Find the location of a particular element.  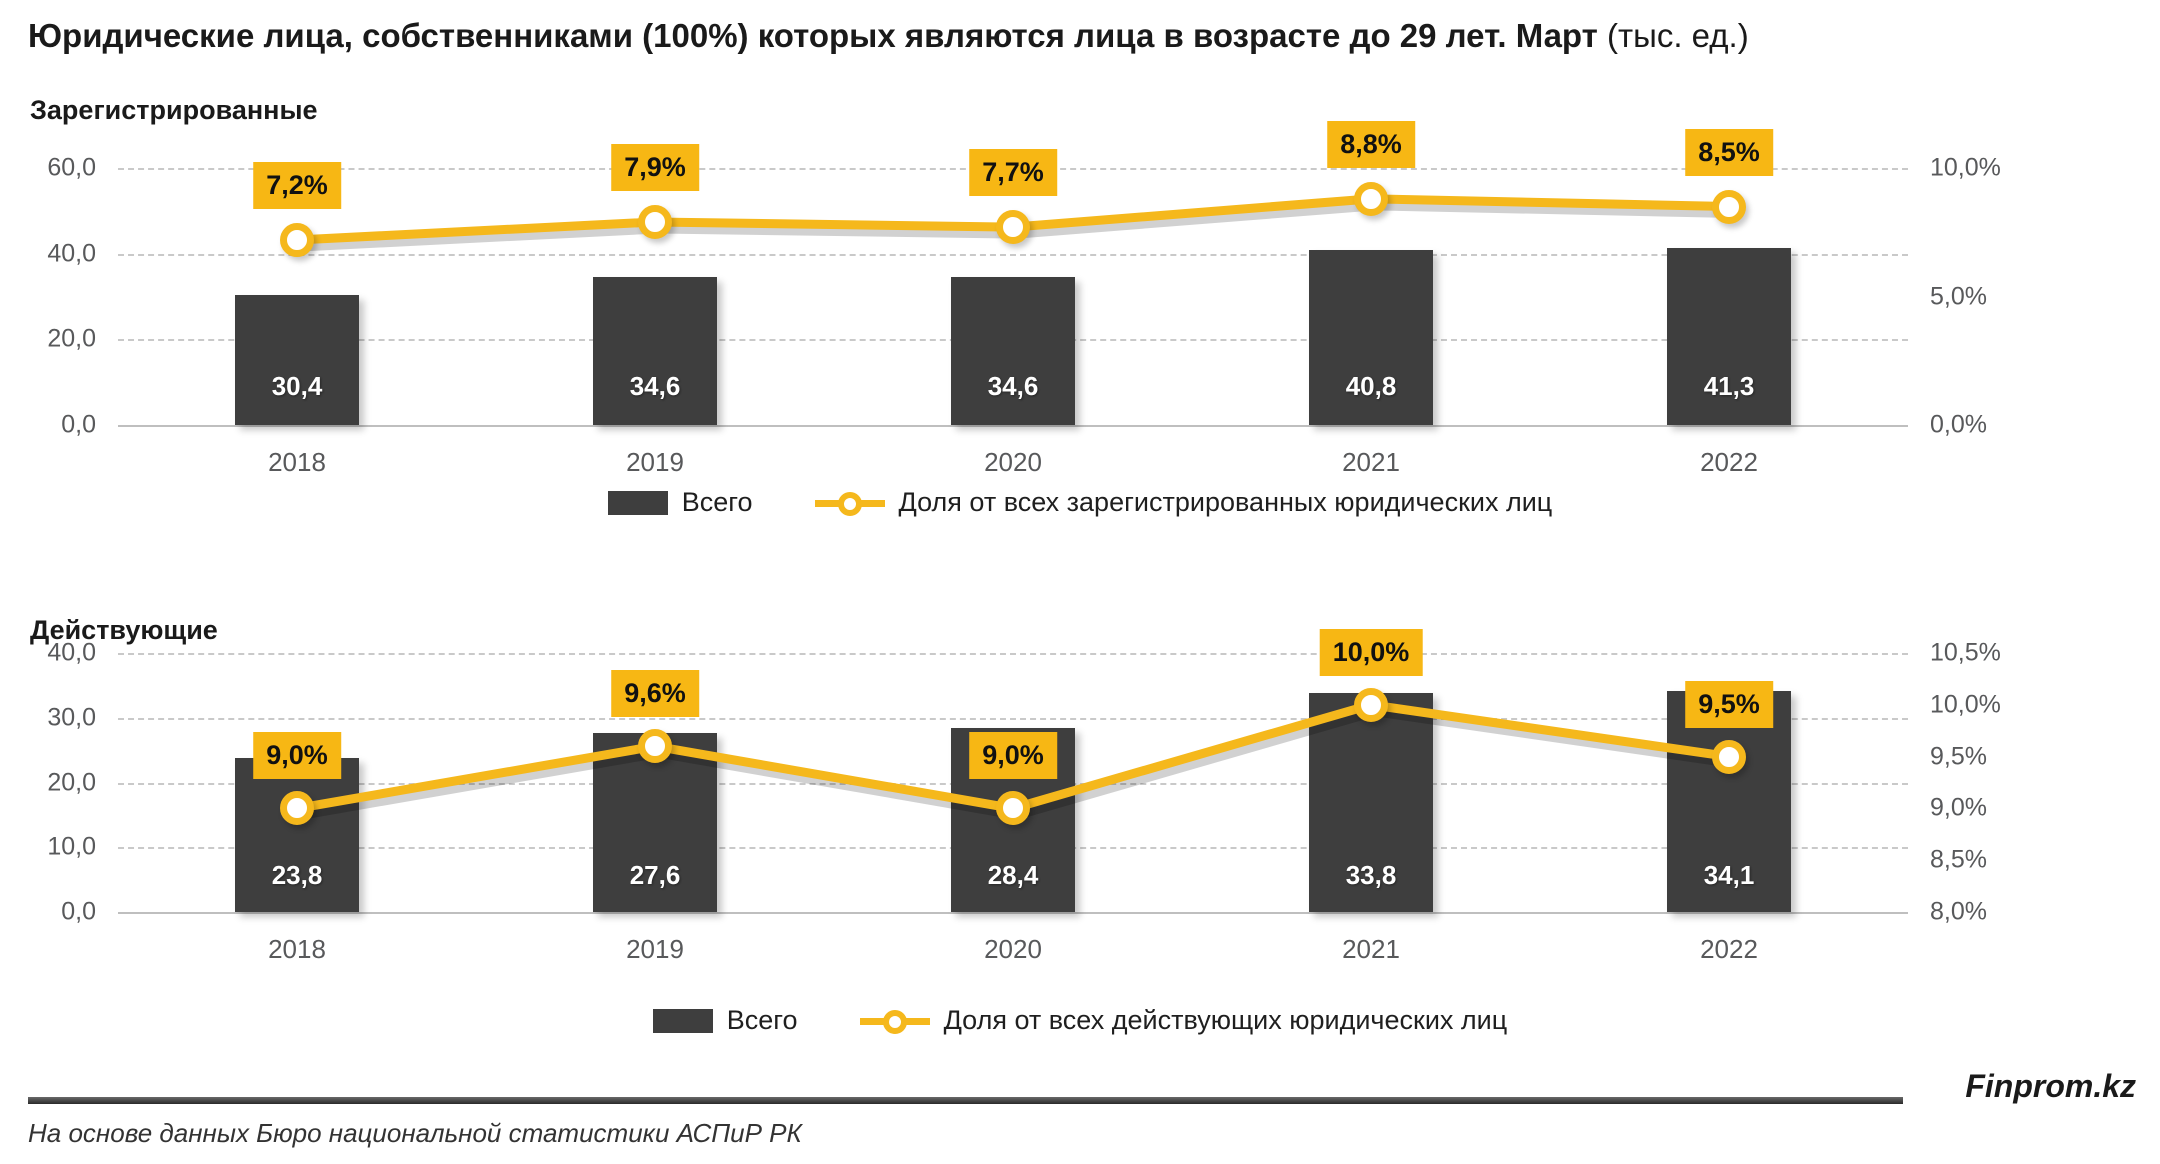

line-value-label: 7,2% is located at coordinates (297, 185).